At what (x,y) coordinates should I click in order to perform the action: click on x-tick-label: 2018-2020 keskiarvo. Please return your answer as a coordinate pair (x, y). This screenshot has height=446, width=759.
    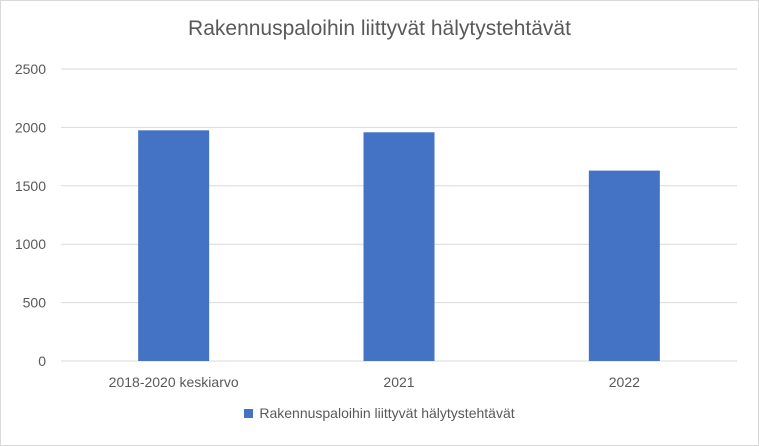
    Looking at the image, I should click on (174, 382).